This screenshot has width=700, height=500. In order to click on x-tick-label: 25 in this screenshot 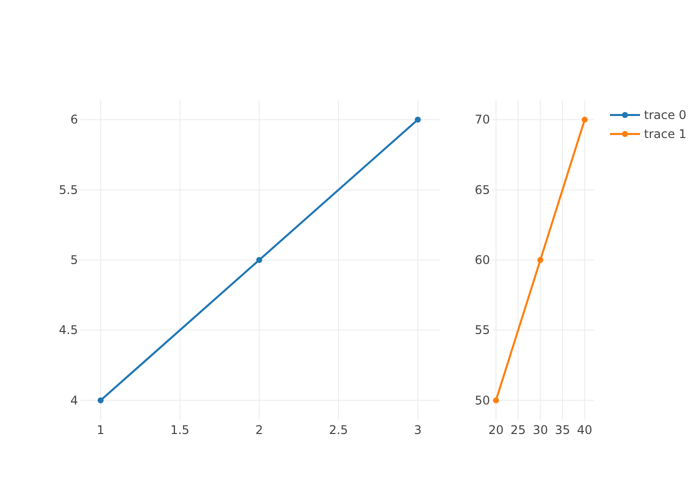, I will do `click(518, 430)`.